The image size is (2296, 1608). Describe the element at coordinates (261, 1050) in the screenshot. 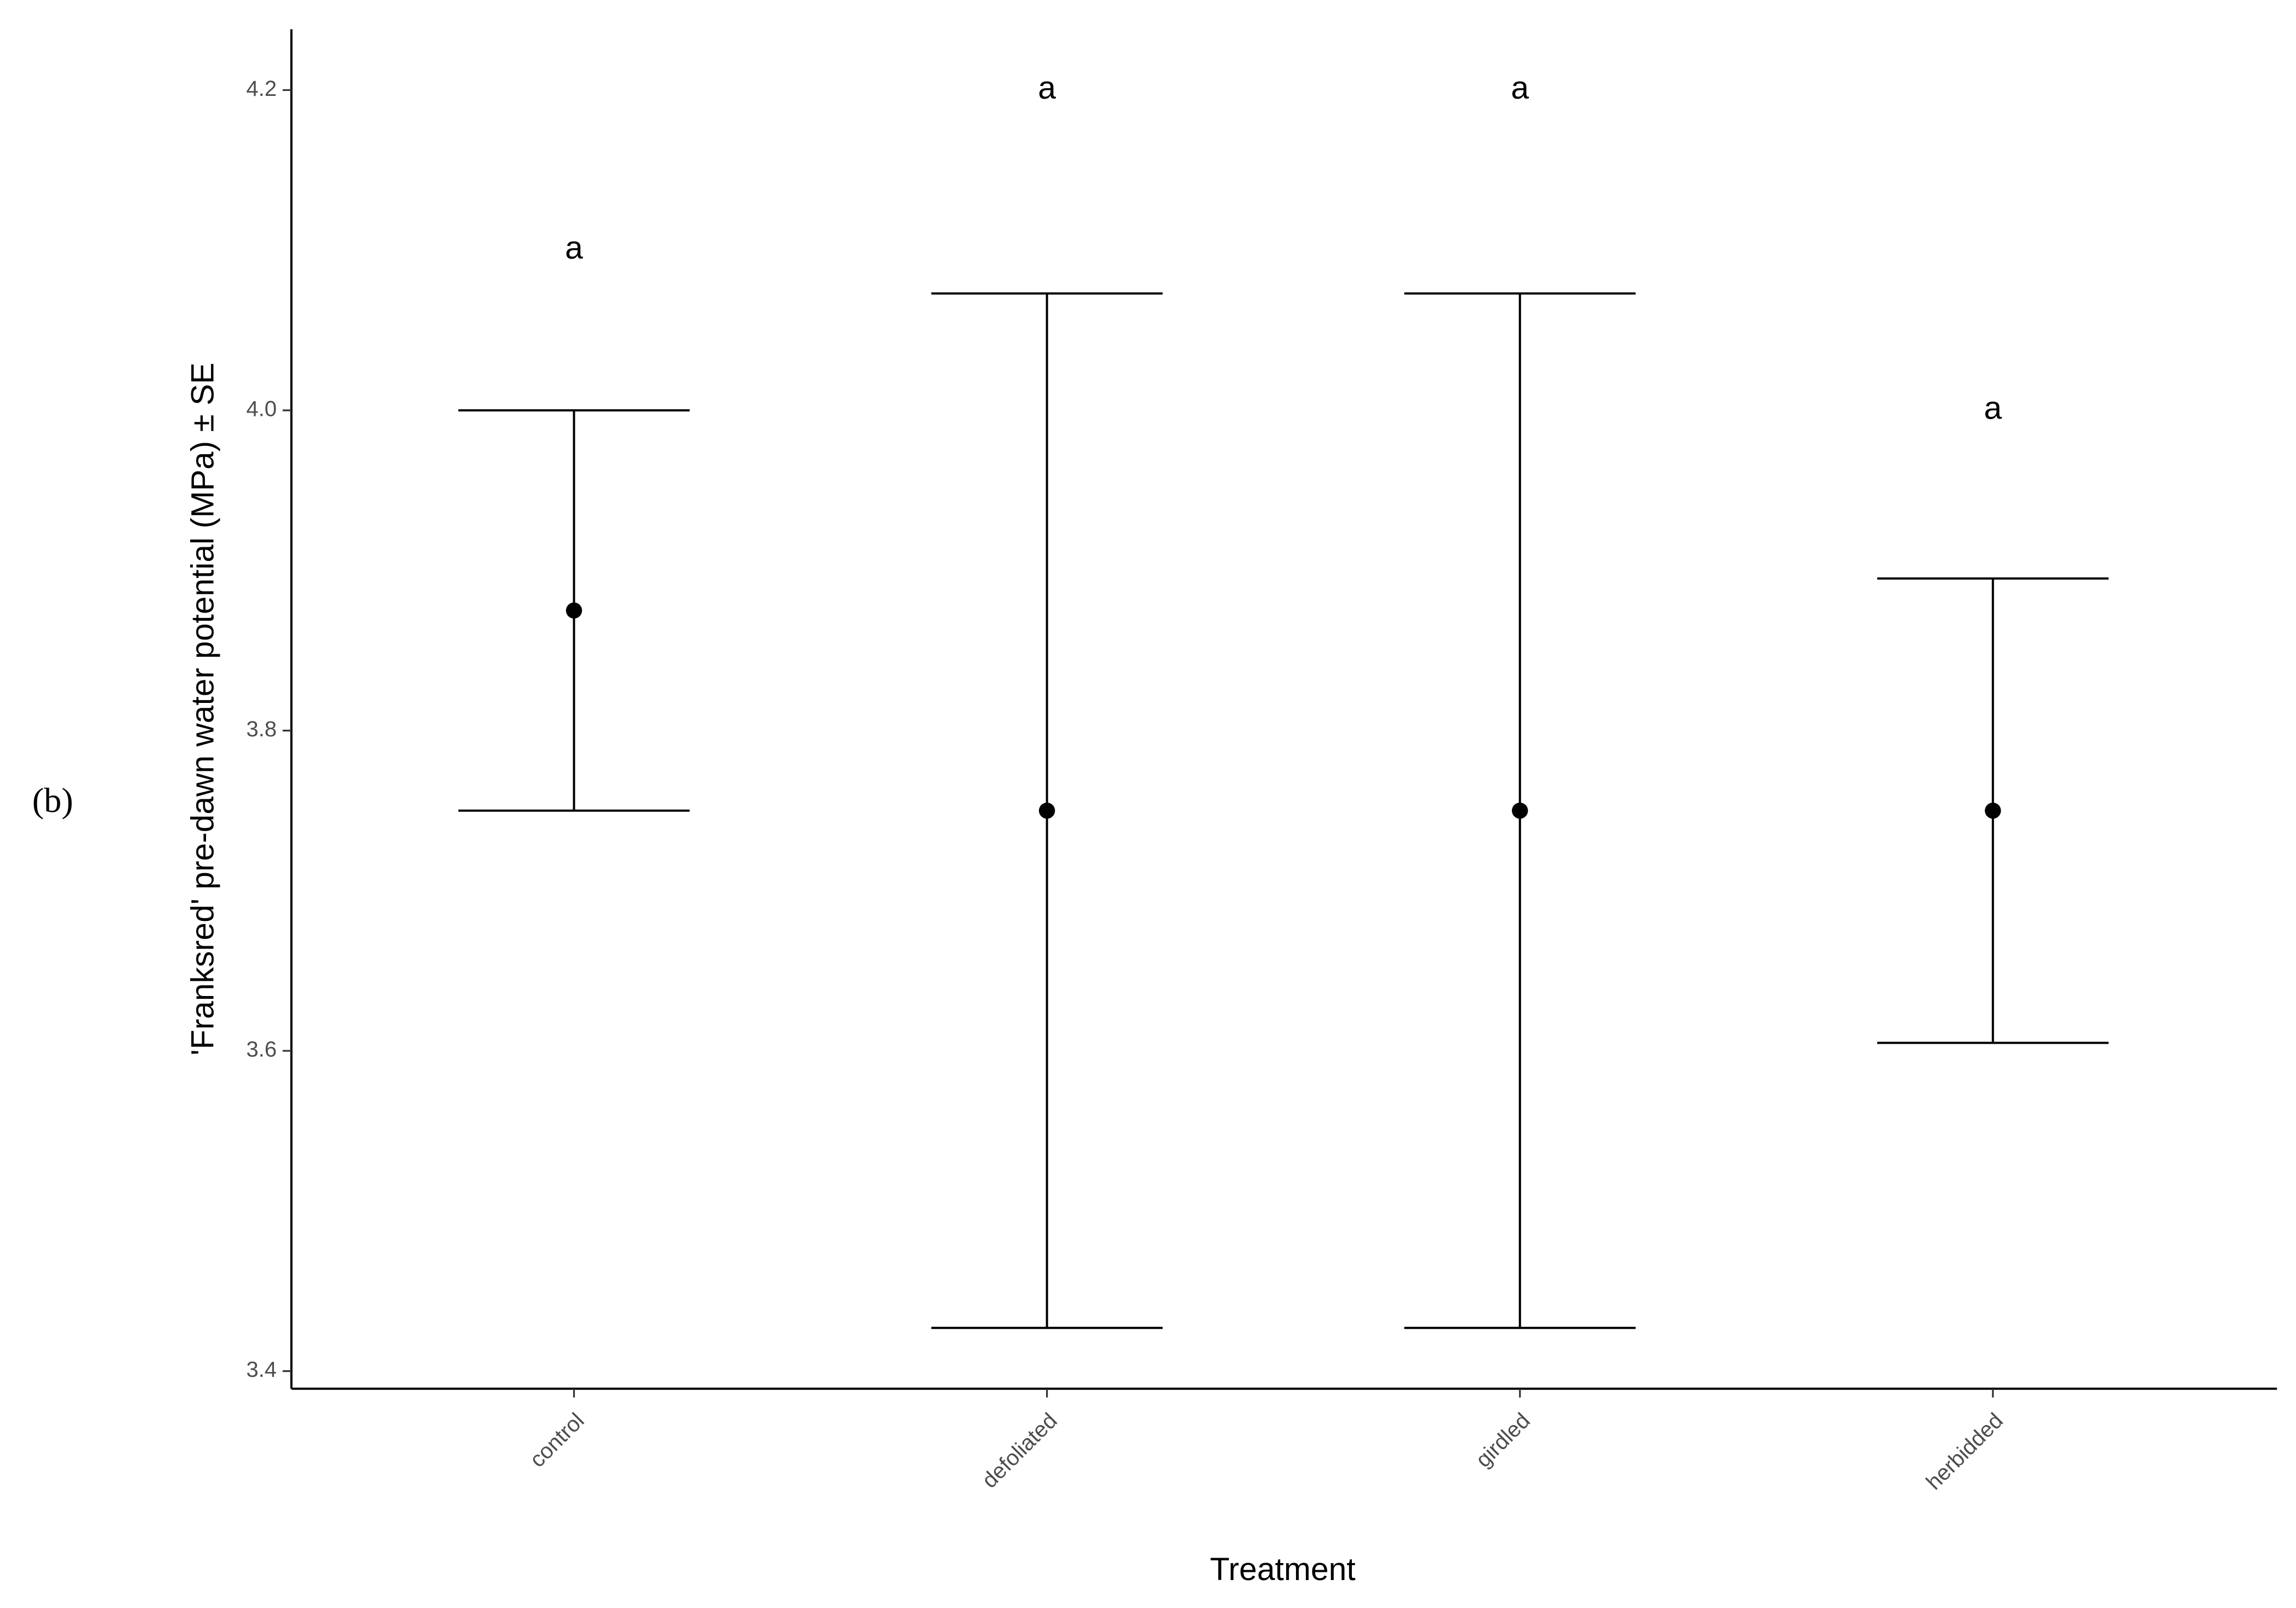

I see `y-tick-label: 3.6` at that location.